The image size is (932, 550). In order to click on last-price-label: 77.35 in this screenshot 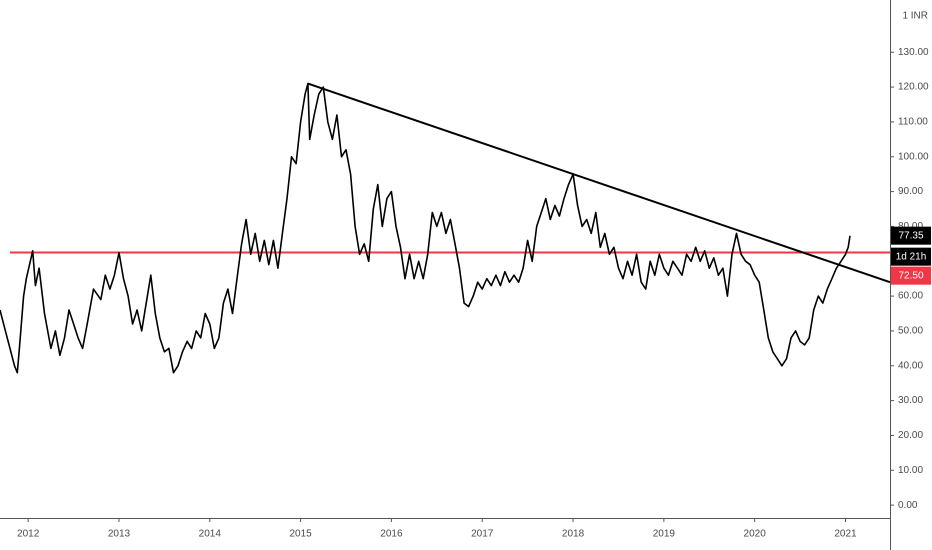, I will do `click(910, 235)`.